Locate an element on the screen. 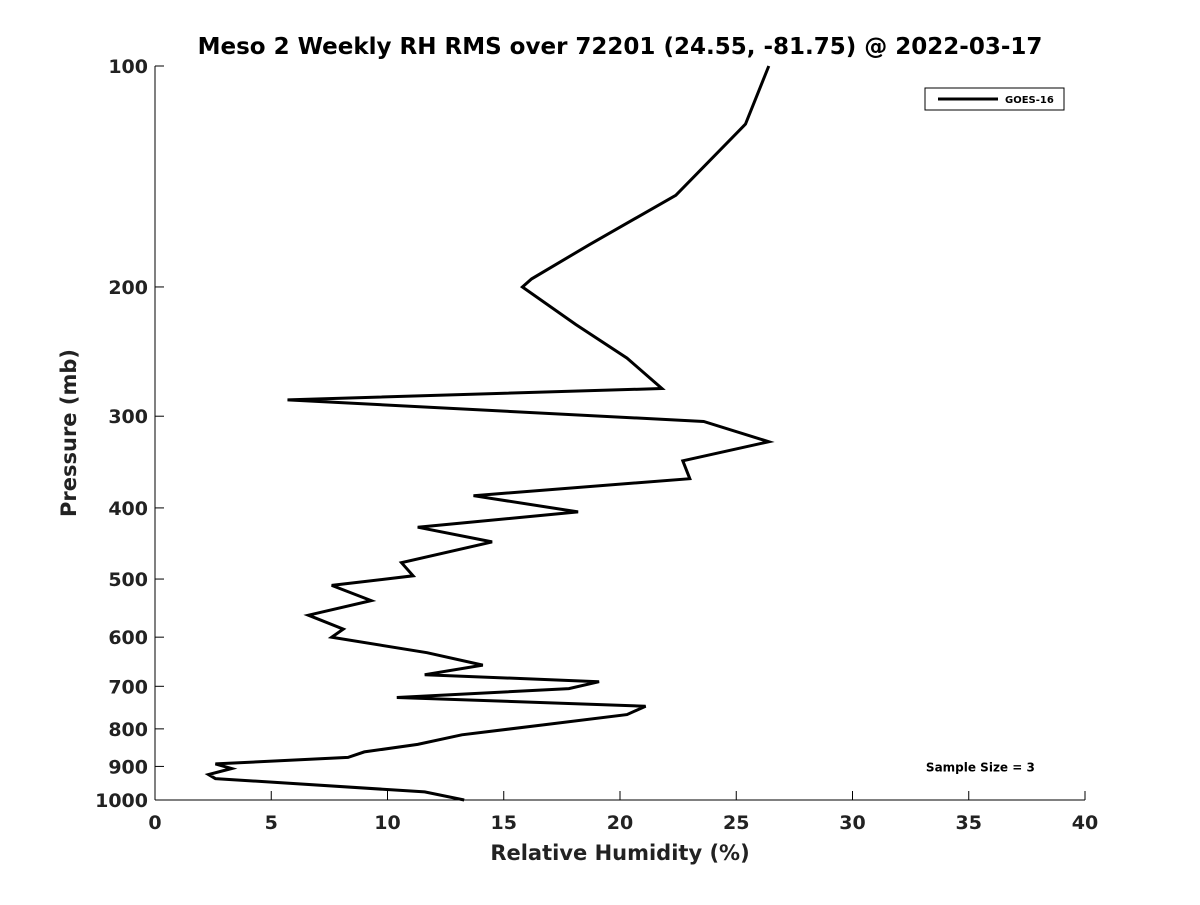 The image size is (1200, 905). sample-size-annotation: Sample Size = 3 is located at coordinates (980, 767).